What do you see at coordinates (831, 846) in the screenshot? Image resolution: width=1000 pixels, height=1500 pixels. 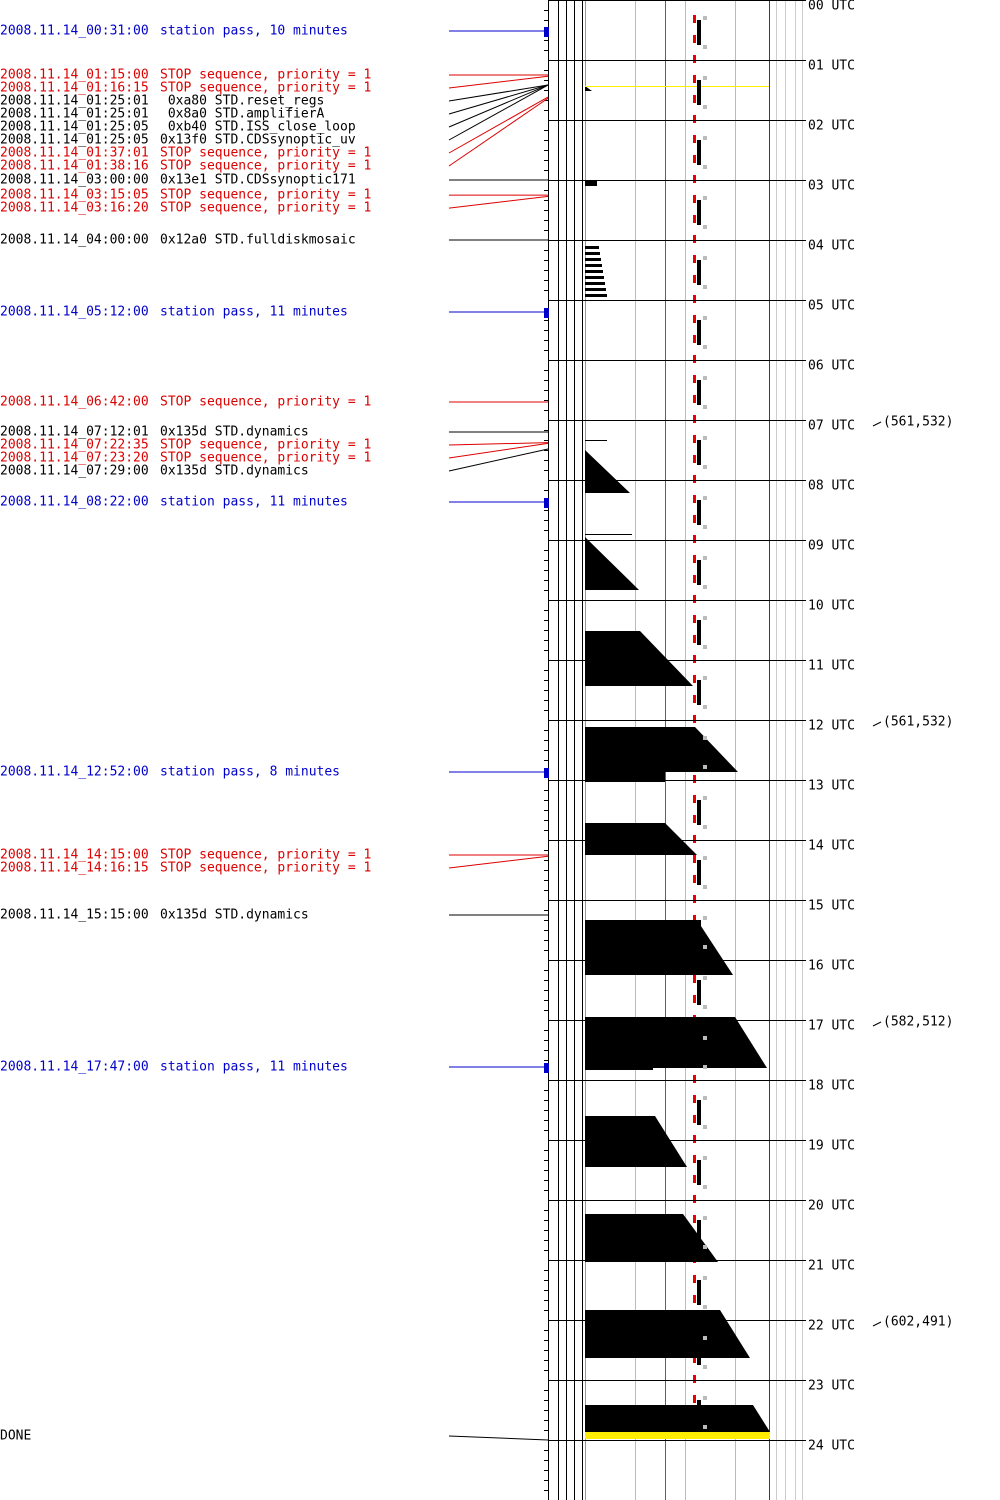 I see `hour-label: 14 UTC` at bounding box center [831, 846].